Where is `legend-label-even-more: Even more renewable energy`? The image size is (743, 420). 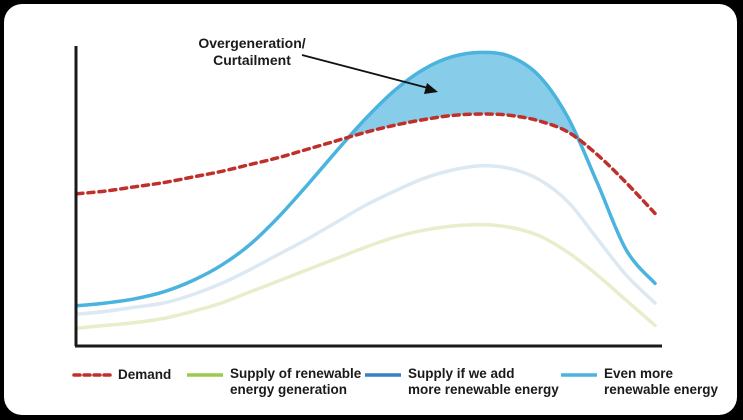
legend-label-even-more: Even more renewable energy is located at coordinates (661, 381).